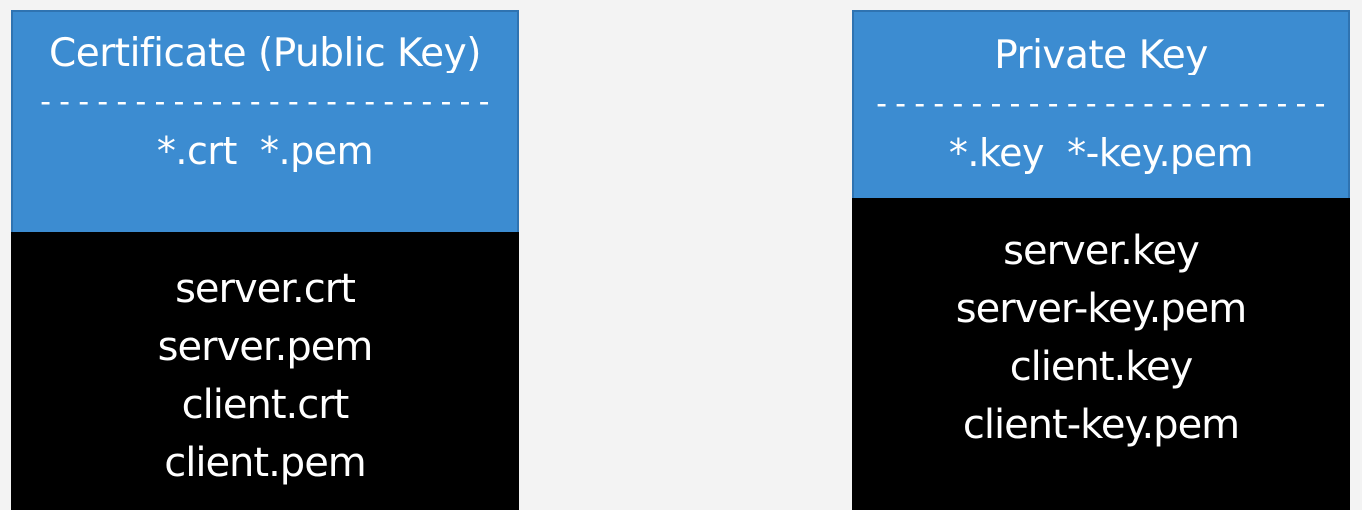 This screenshot has width=1362, height=510. Describe the element at coordinates (265, 151) in the screenshot. I see `certificate-extensions: *.crt *.pem` at that location.